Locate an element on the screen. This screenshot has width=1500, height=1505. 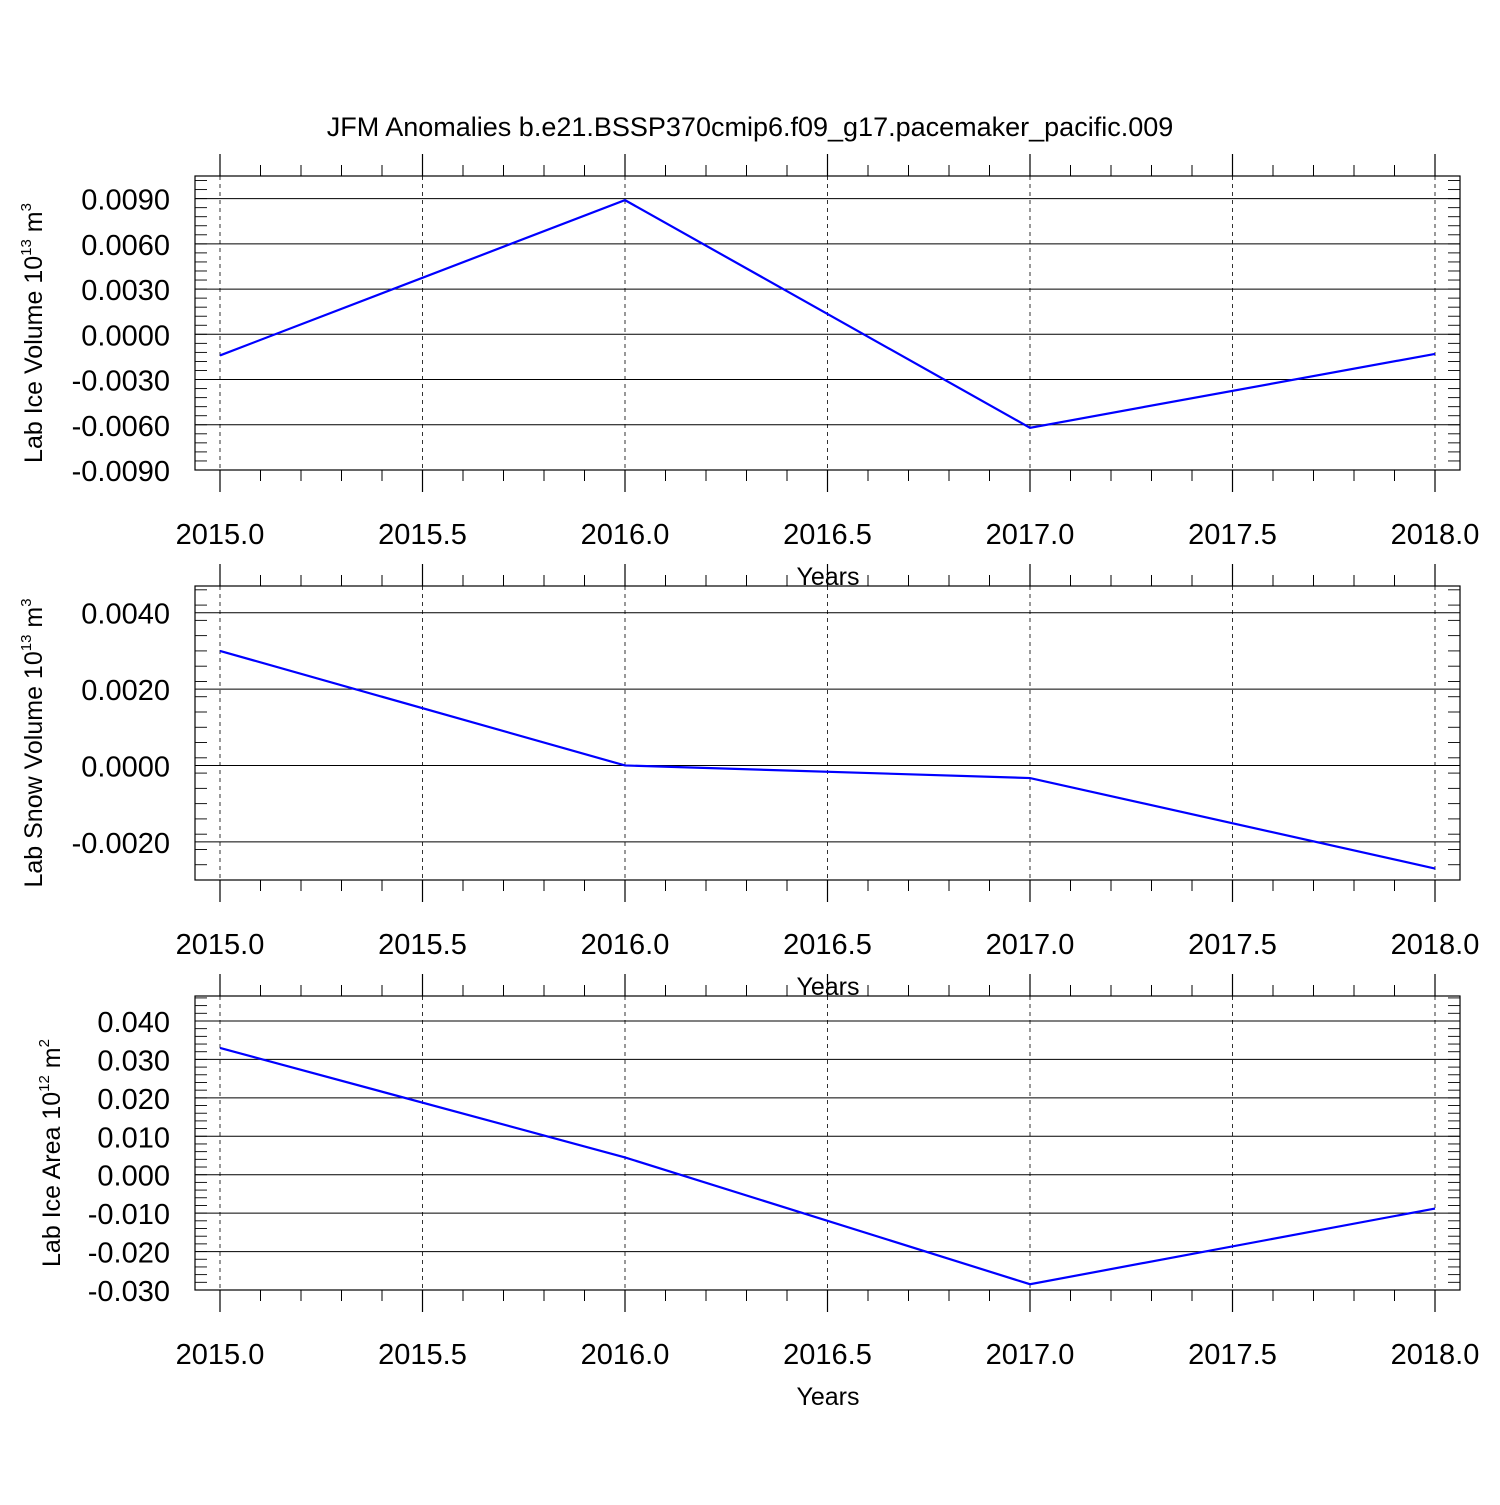
y-tick-label: -0.0060 is located at coordinates (121, 427).